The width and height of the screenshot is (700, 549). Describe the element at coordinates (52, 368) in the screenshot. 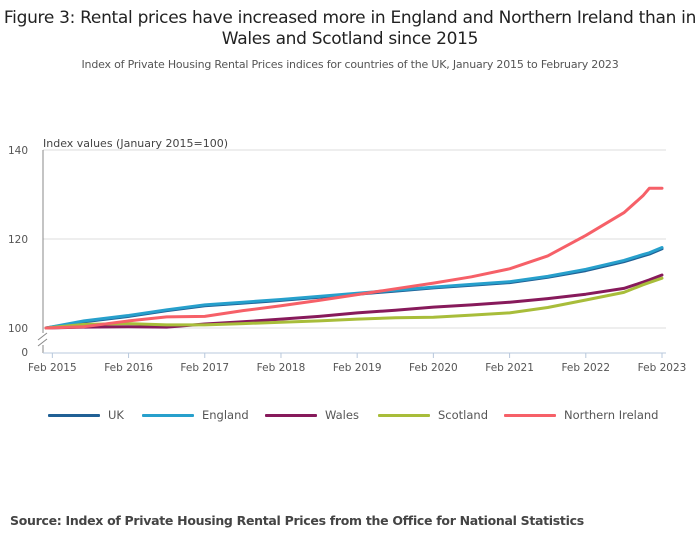

I see `x-tick-label: Feb 2015` at that location.